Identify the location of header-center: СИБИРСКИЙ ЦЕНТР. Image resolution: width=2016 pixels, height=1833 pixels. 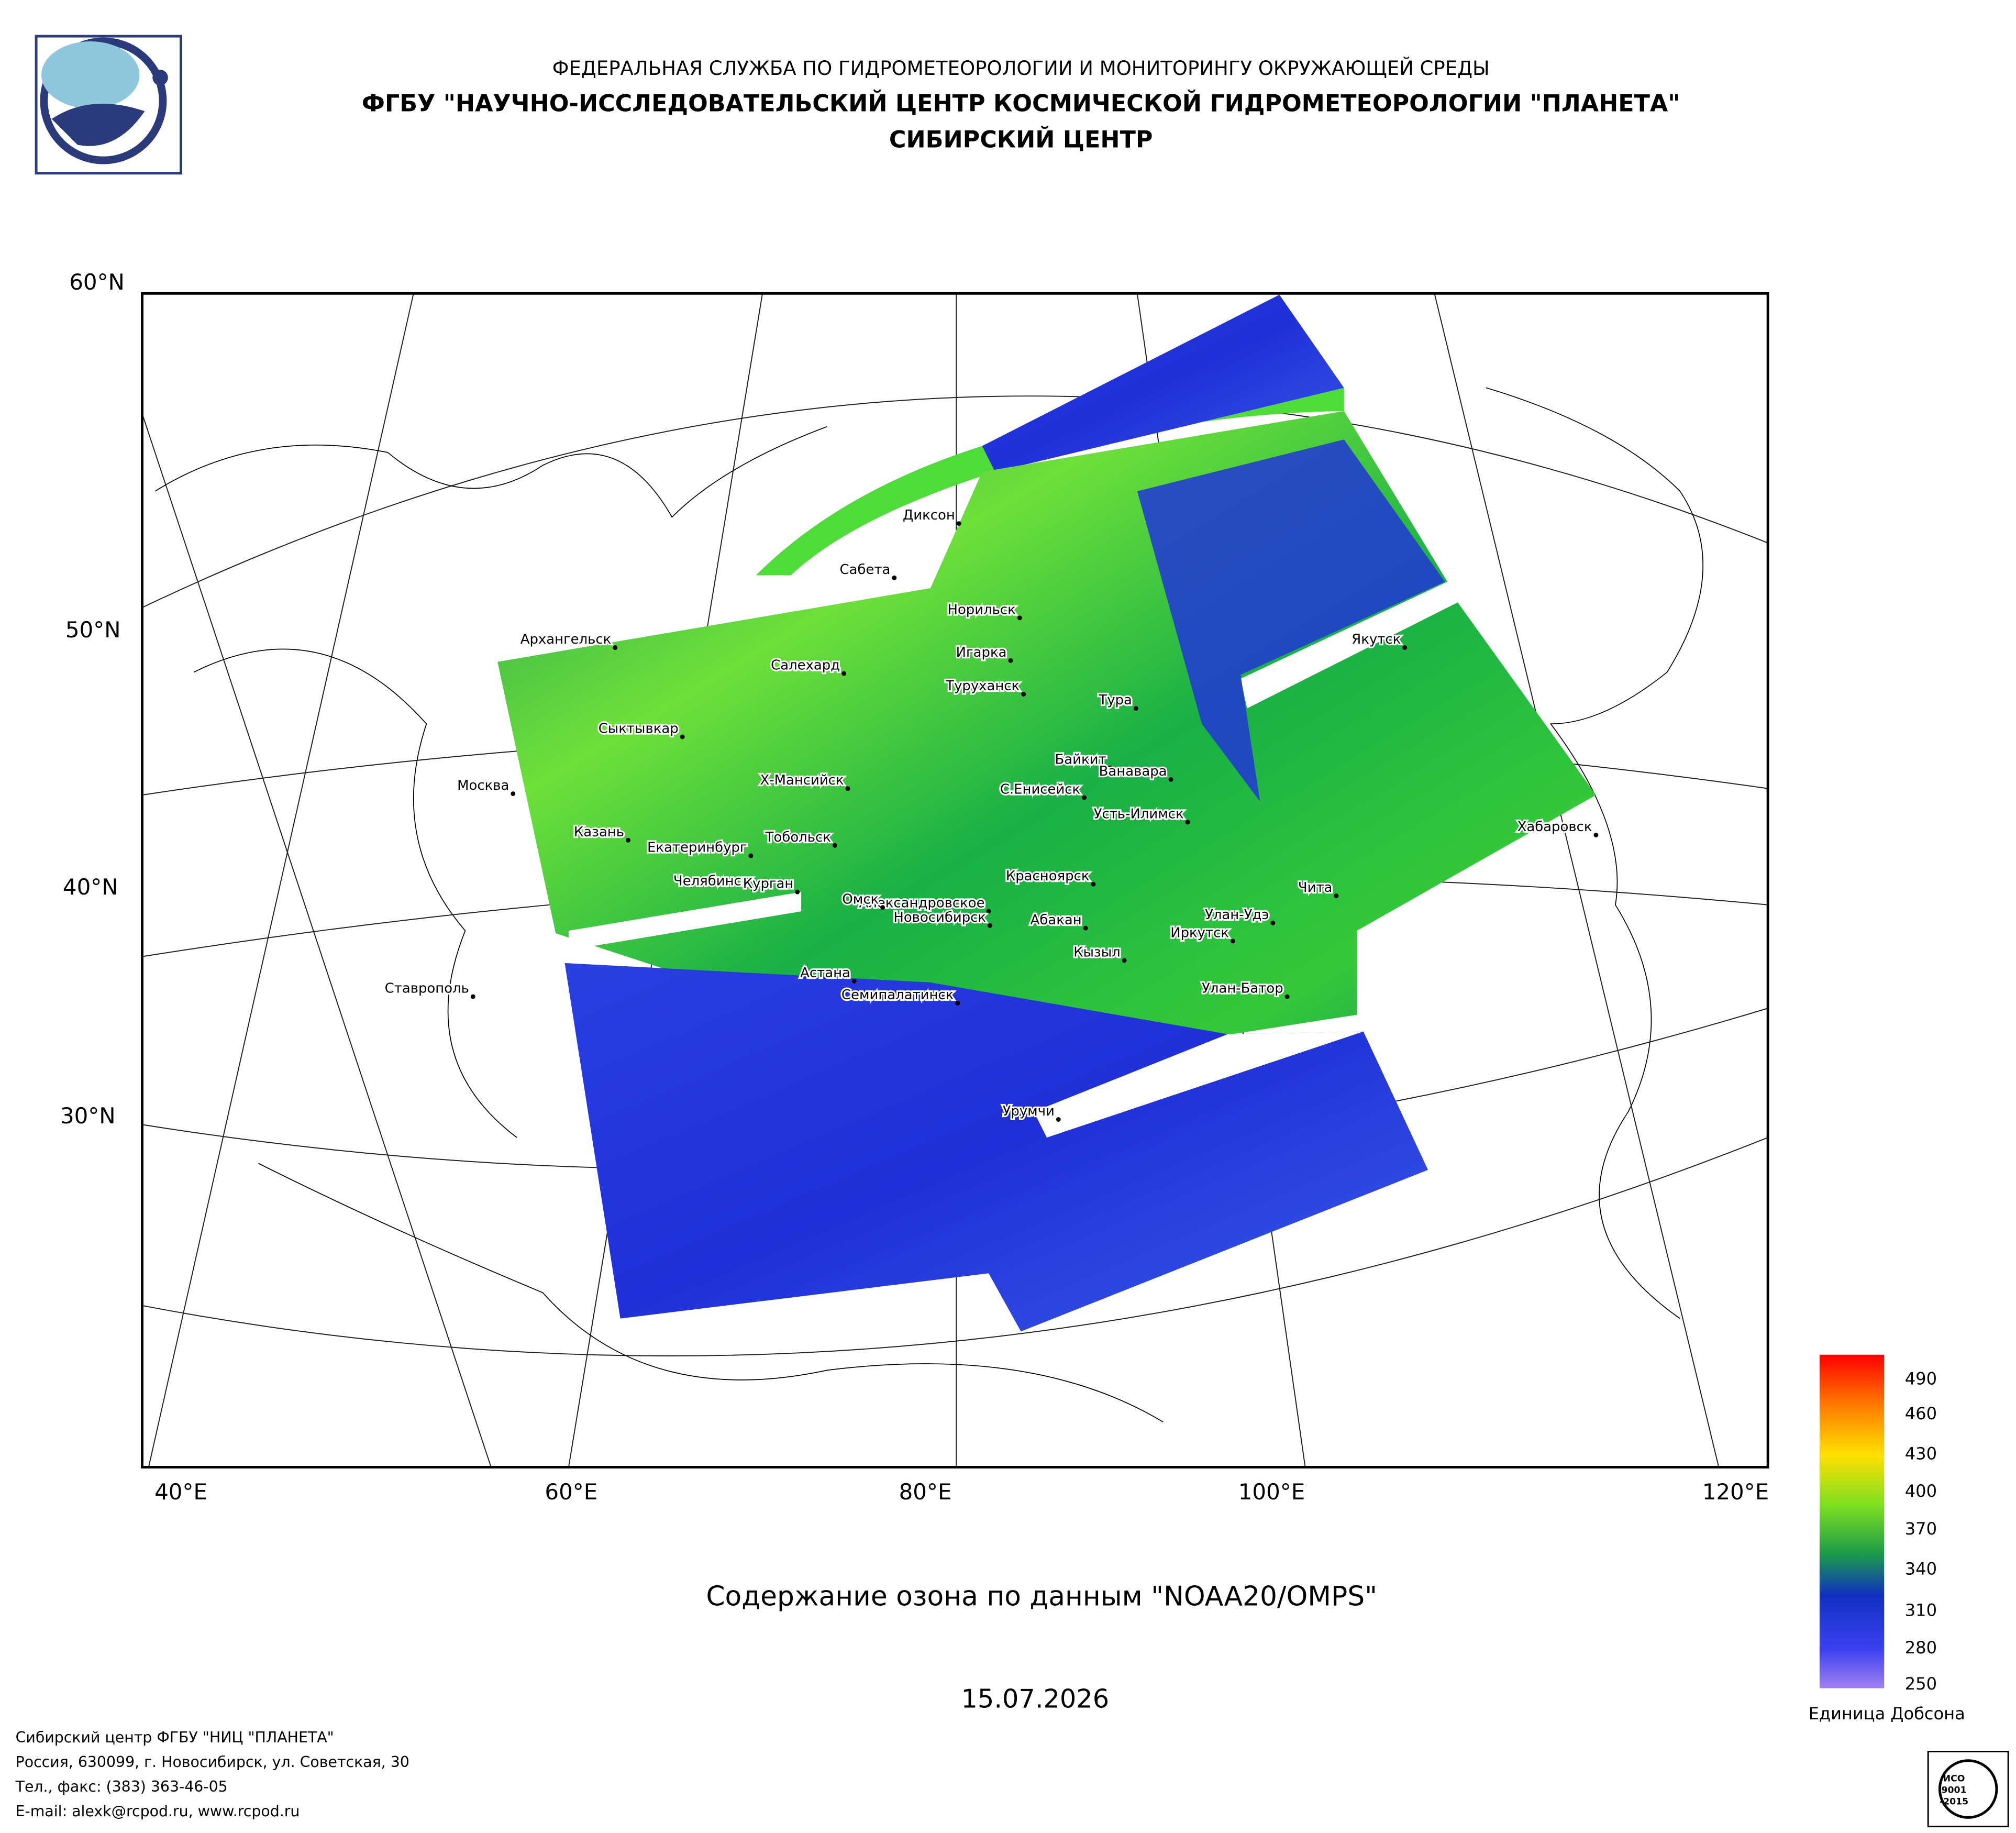
(1021, 139).